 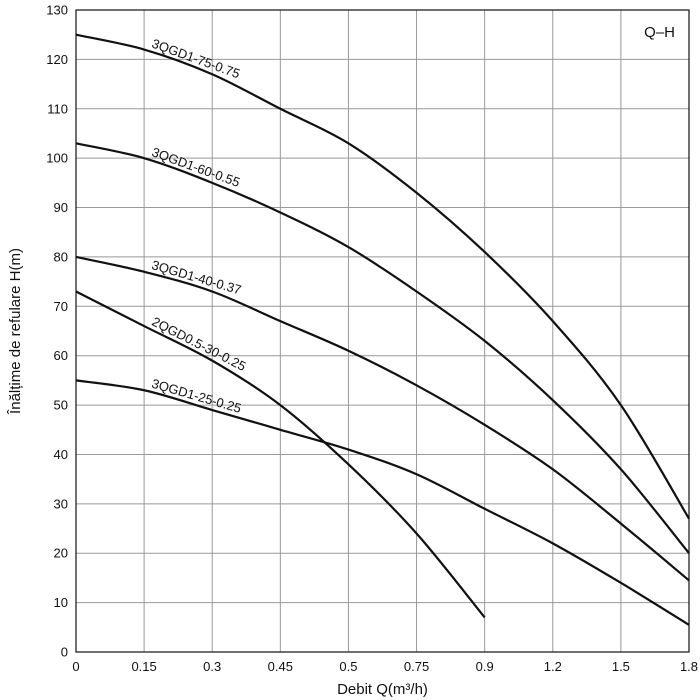 What do you see at coordinates (61, 256) in the screenshot?
I see `y-tick-label: 80` at bounding box center [61, 256].